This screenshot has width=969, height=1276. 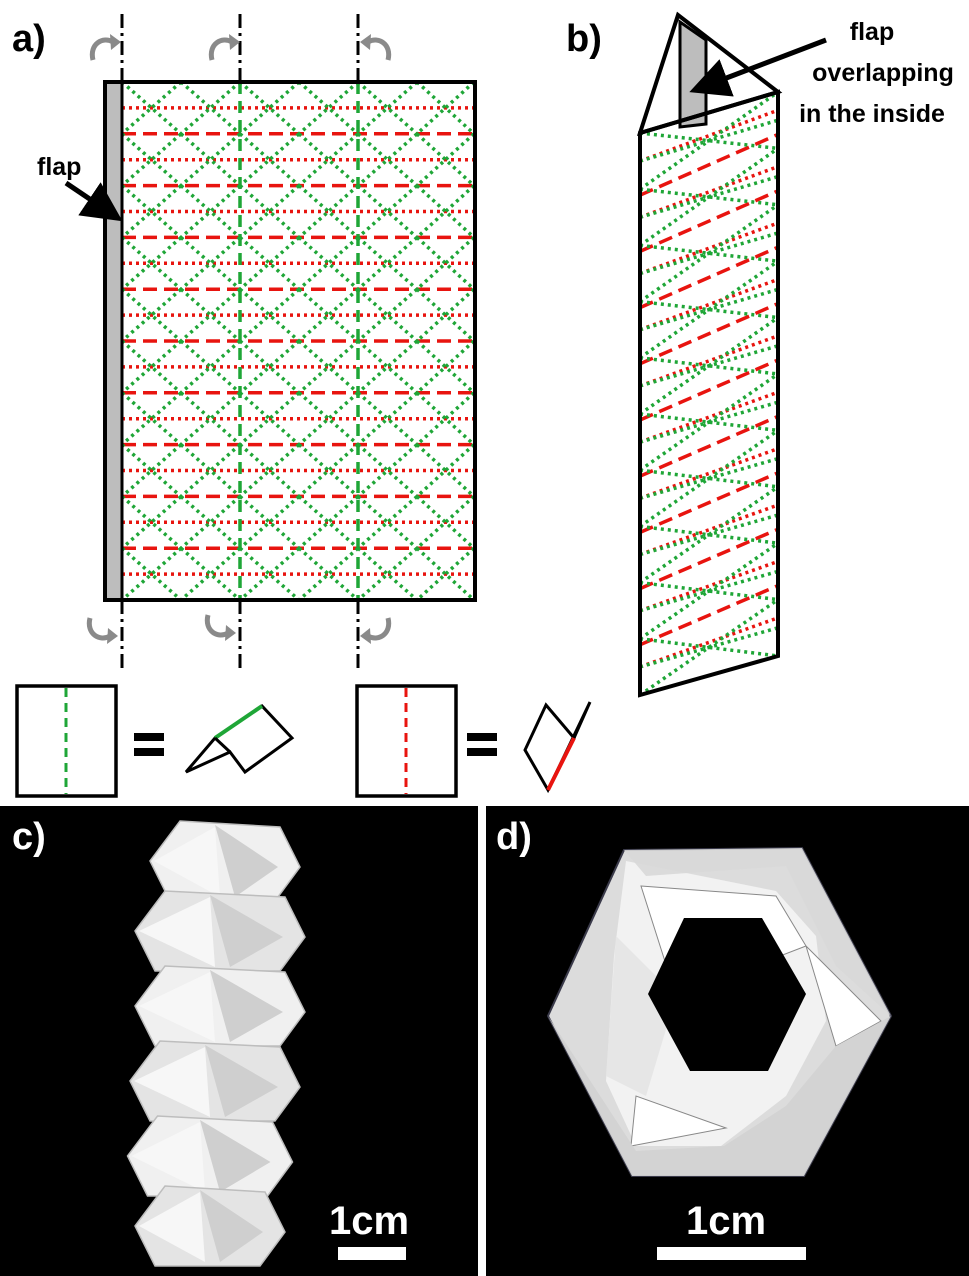 What do you see at coordinates (872, 114) in the screenshot?
I see `annotation-line-3: in the inside` at bounding box center [872, 114].